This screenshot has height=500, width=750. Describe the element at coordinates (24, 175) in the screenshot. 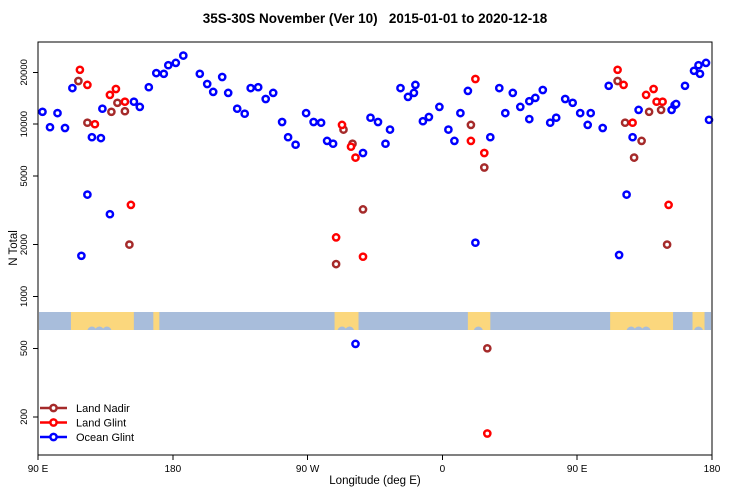

I see `y-tick-label: 5000` at that location.